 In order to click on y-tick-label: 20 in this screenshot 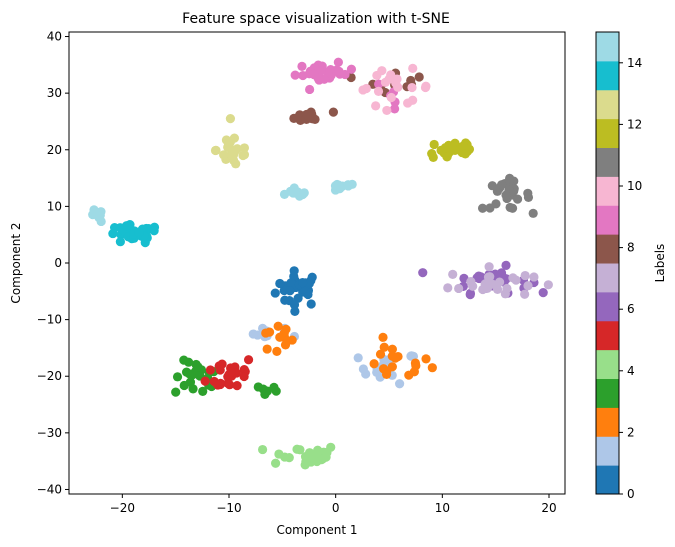, I will do `click(54, 150)`.